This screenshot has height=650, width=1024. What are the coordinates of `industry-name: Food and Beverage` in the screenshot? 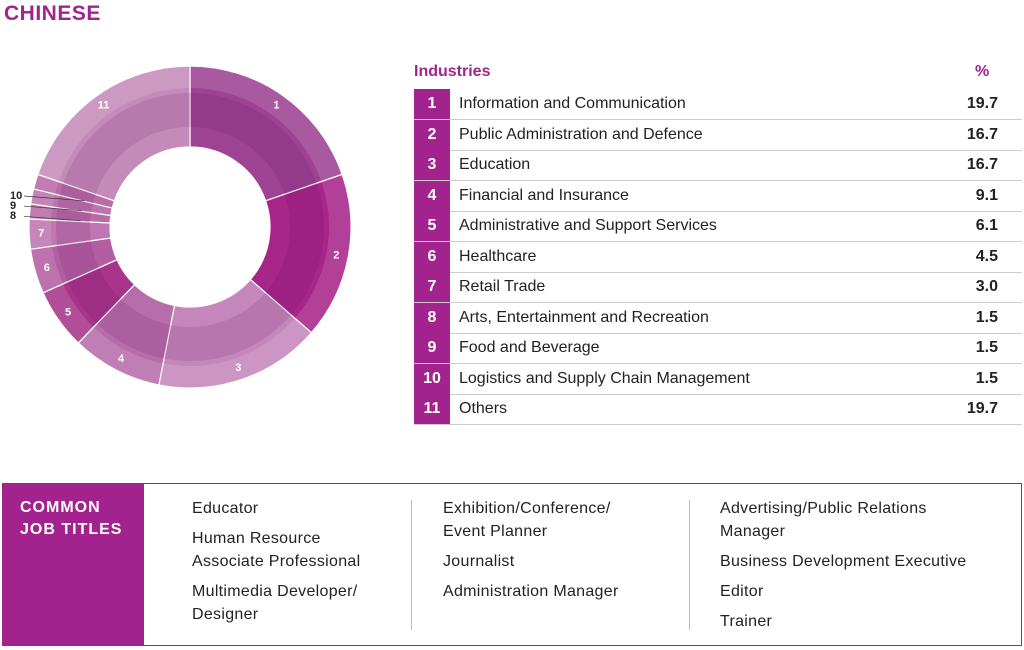 It's located at (529, 347).